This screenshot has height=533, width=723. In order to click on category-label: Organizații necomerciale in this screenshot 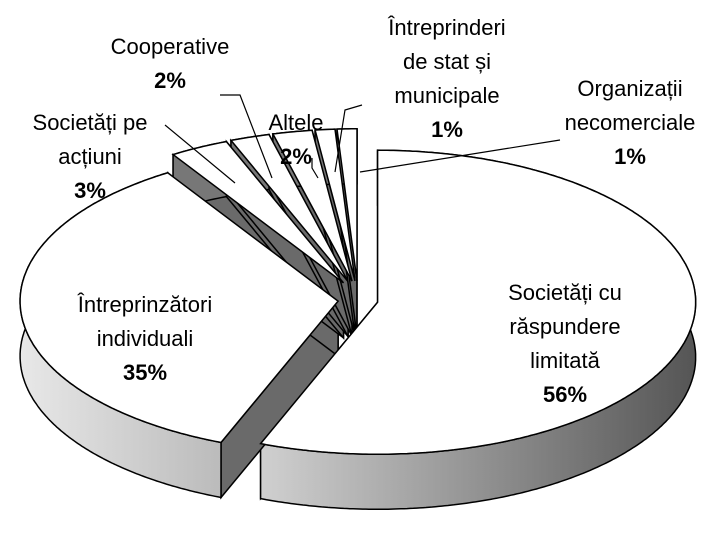, I will do `click(630, 105)`.